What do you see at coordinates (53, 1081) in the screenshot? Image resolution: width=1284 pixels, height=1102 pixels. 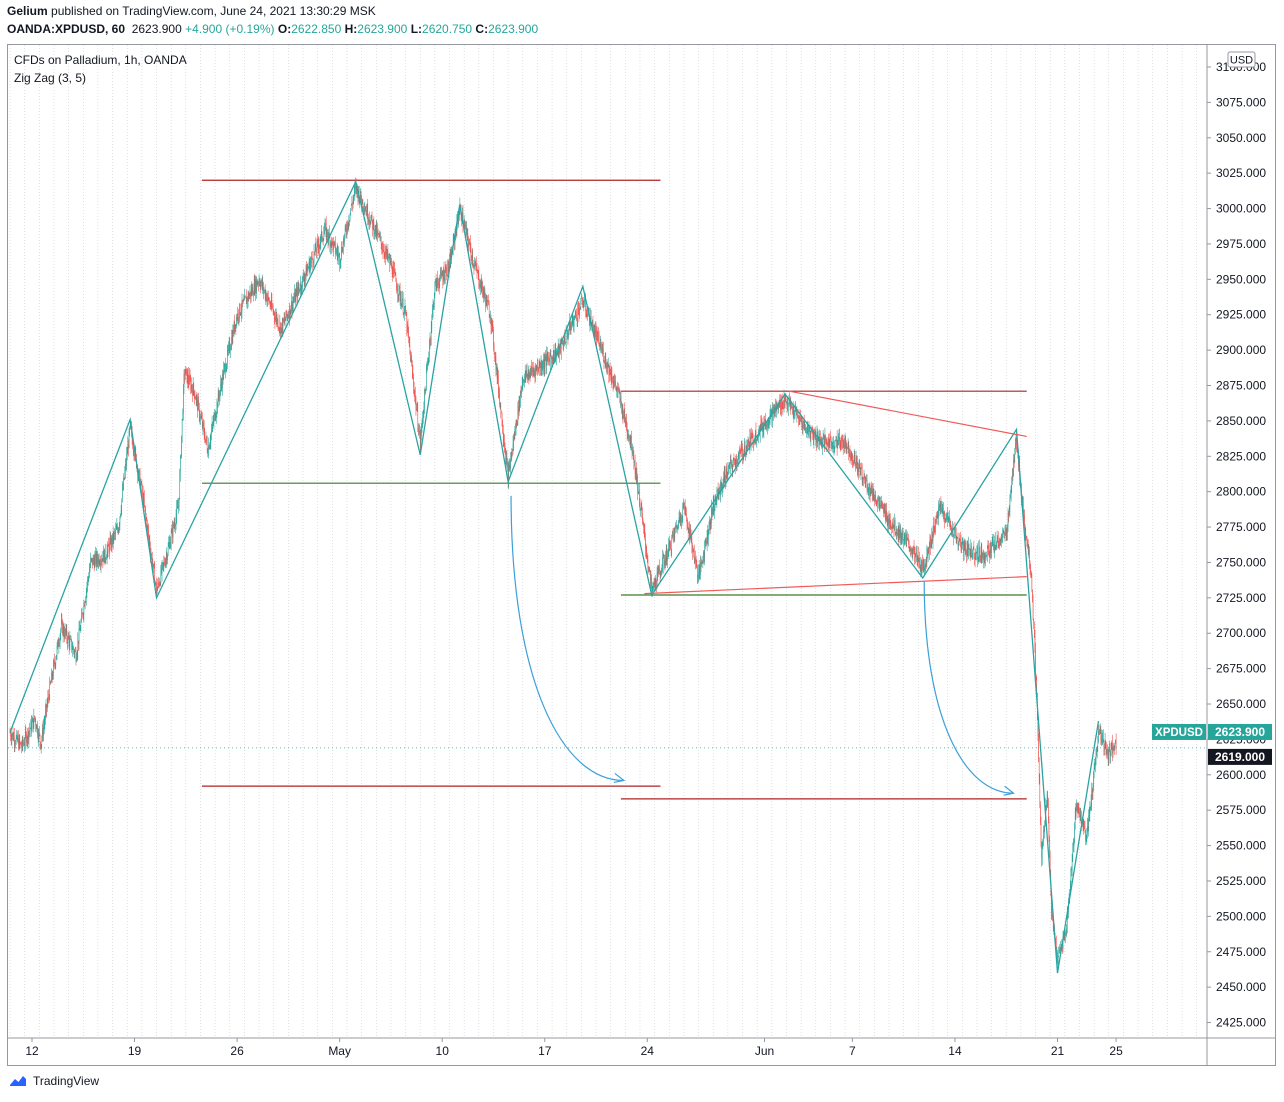 I see `tradingview-logo: TradingView` at bounding box center [53, 1081].